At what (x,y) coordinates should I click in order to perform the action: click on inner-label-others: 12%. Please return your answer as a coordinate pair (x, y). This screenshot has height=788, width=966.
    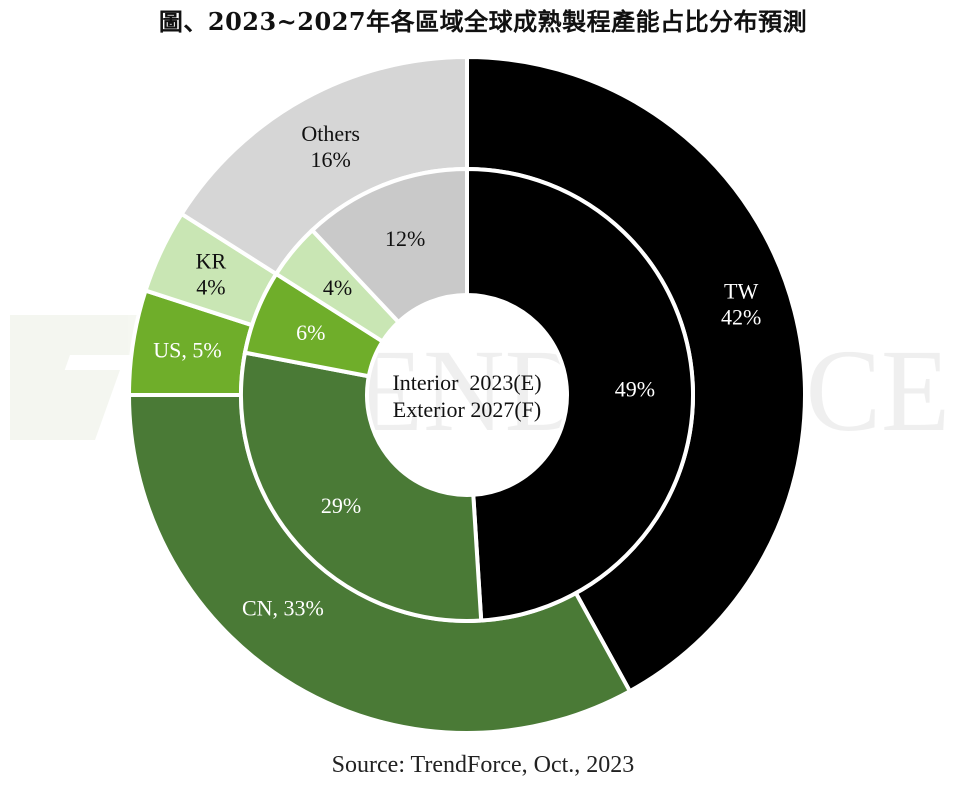
    Looking at the image, I should click on (405, 238).